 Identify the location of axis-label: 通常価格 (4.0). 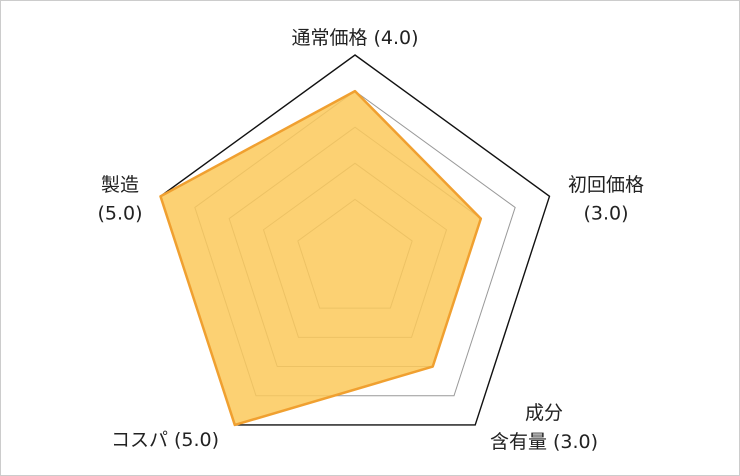
(354, 38).